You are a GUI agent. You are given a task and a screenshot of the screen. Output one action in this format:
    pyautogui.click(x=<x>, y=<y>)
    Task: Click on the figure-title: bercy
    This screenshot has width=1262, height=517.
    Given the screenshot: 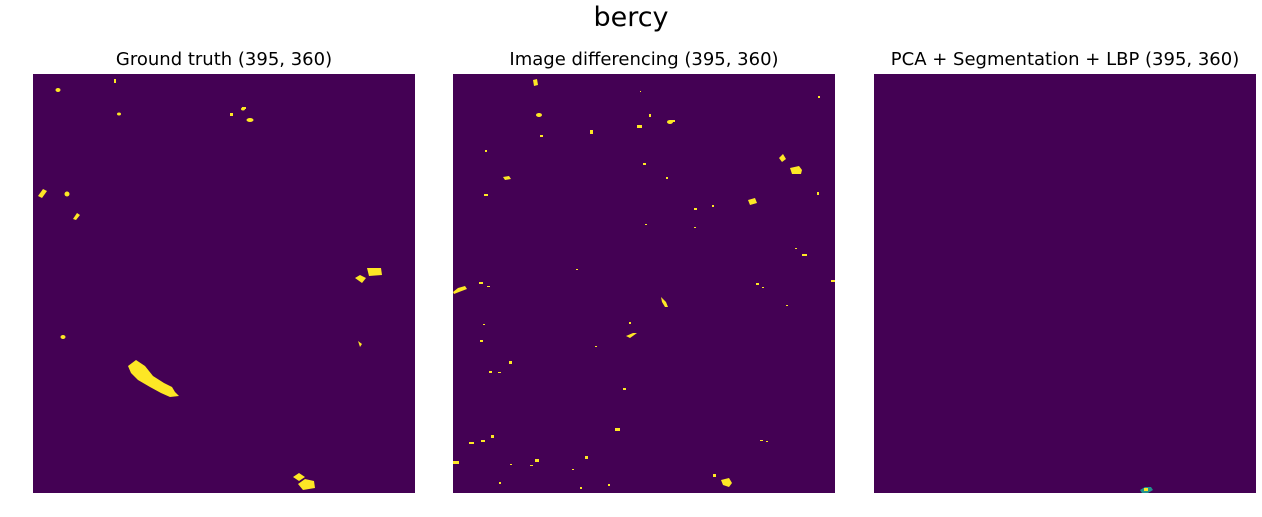 What is the action you would take?
    pyautogui.click(x=631, y=17)
    